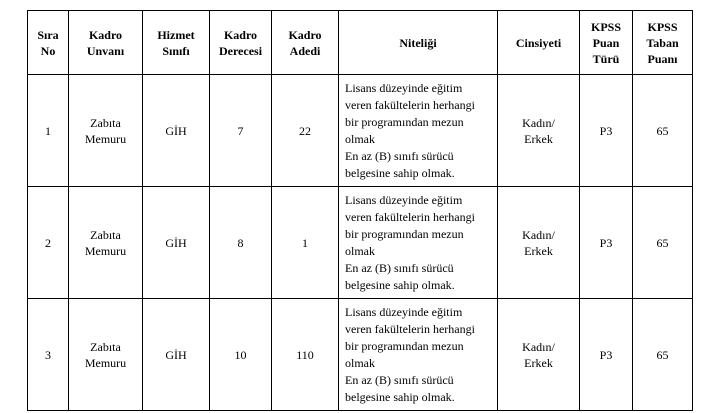 This screenshot has height=413, width=714. Describe the element at coordinates (240, 42) in the screenshot. I see `column-header-kadro_derecesi: Kadro Derecesi` at that location.